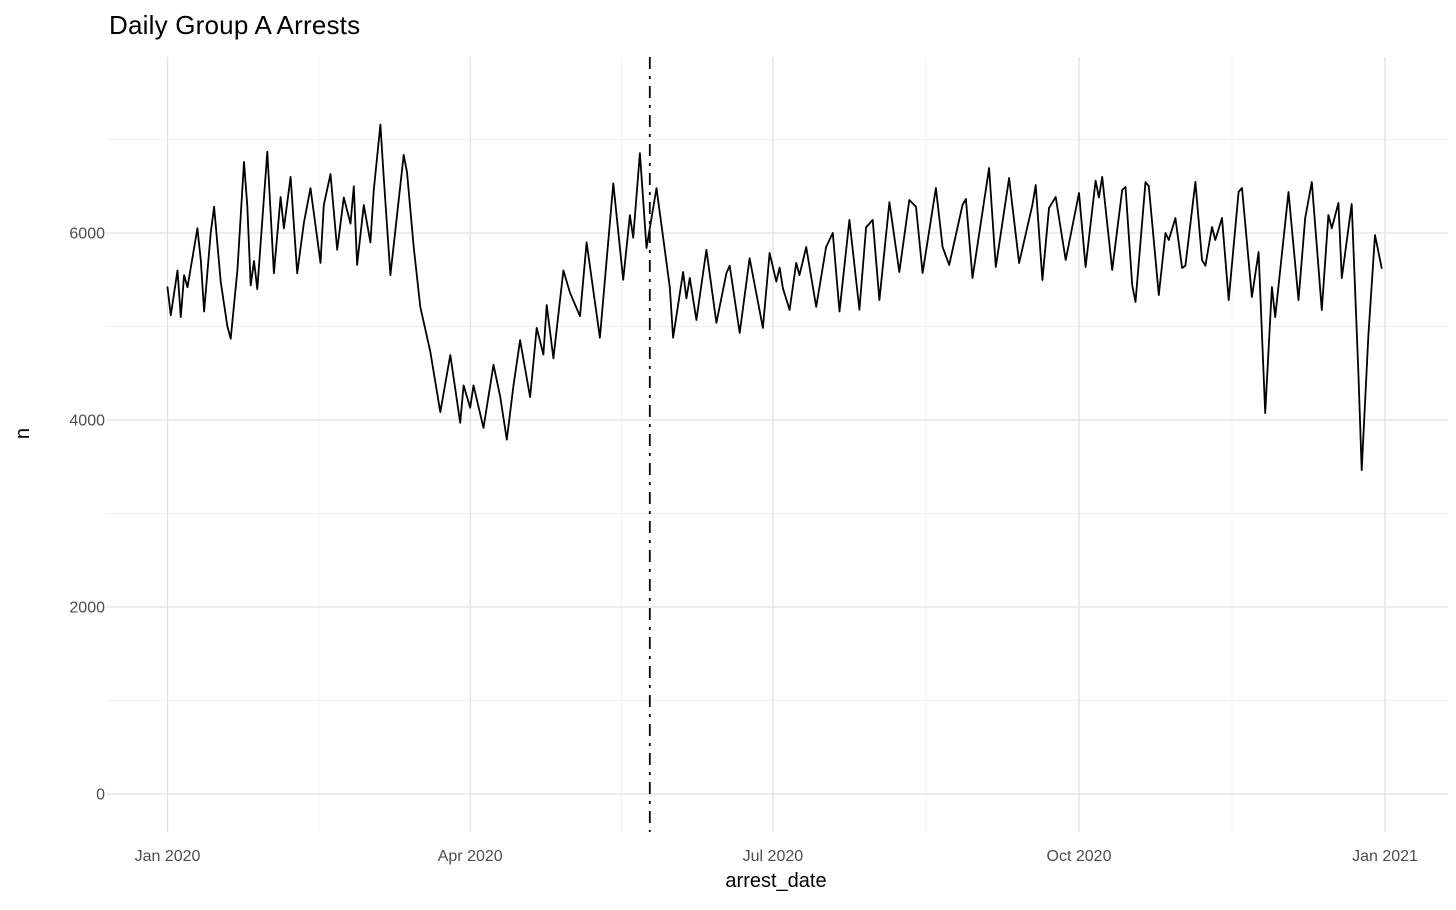 The height and width of the screenshot is (910, 1456). Describe the element at coordinates (1079, 856) in the screenshot. I see `x-tick-label: Oct 2020` at that location.